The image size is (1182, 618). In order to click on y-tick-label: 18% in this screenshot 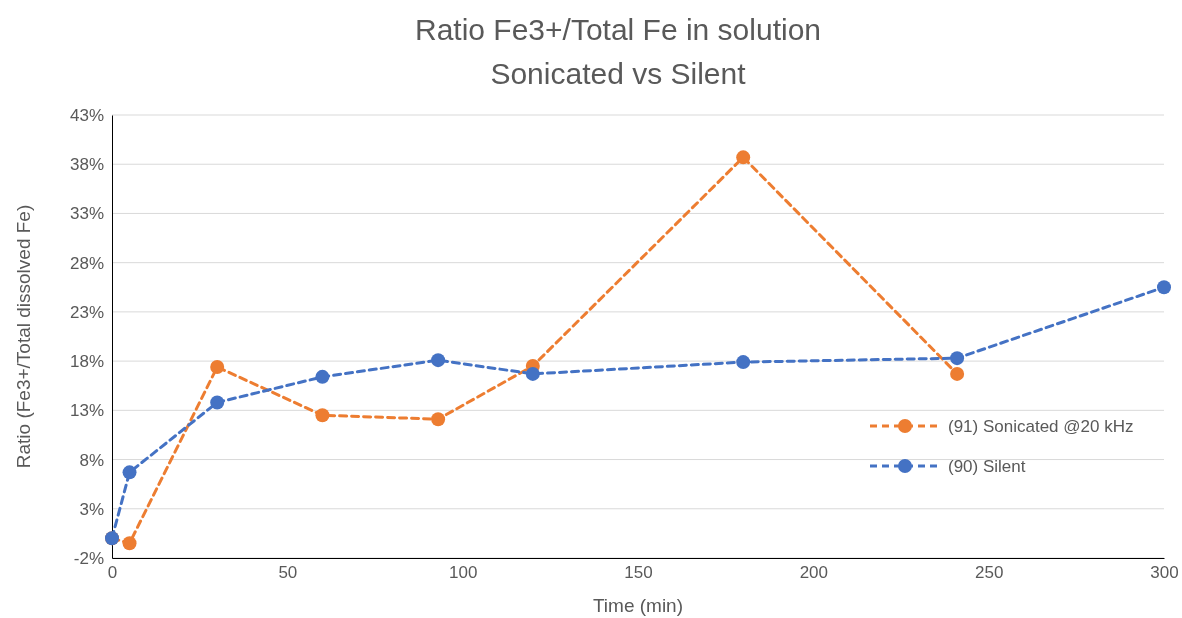, I will do `click(86, 362)`.